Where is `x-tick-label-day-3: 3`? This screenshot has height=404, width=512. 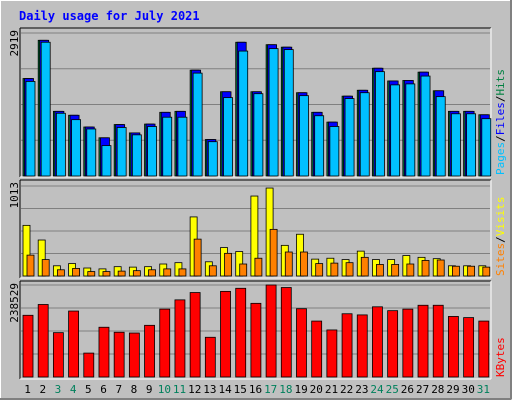 x-tick-label-day-3: 3 is located at coordinates (58, 389).